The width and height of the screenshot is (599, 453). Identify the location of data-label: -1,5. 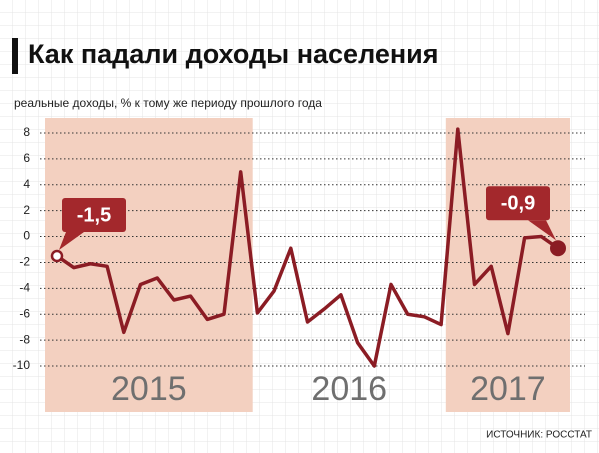
(94, 215).